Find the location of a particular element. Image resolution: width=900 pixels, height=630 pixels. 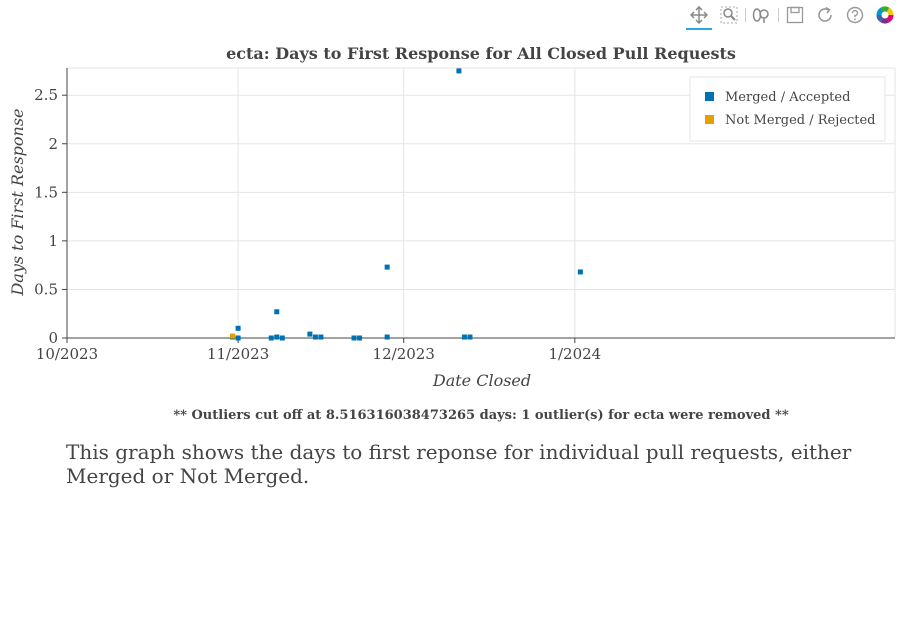

bokeh-logo-link is located at coordinates (885, 15).